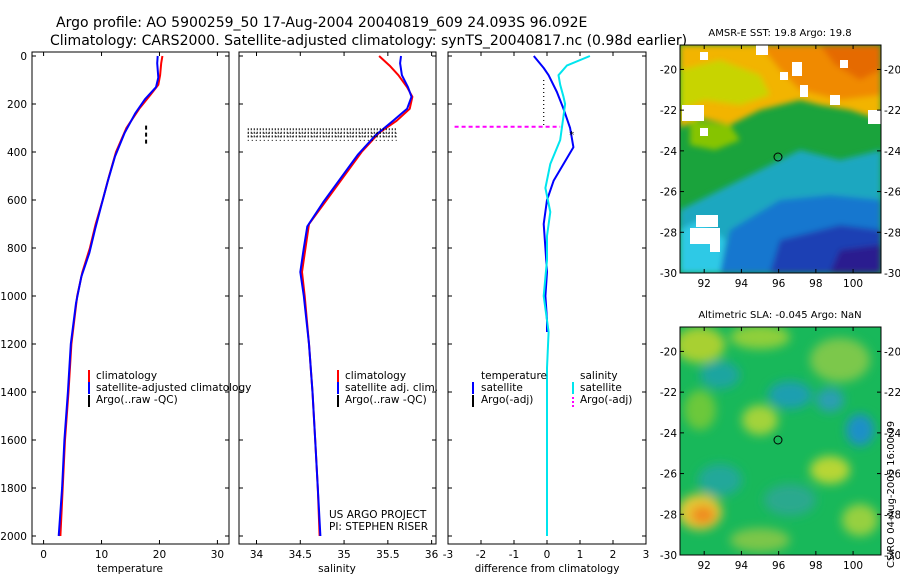 The height and width of the screenshot is (580, 900). I want to click on sst-argo-location-marker, so click(778, 157).